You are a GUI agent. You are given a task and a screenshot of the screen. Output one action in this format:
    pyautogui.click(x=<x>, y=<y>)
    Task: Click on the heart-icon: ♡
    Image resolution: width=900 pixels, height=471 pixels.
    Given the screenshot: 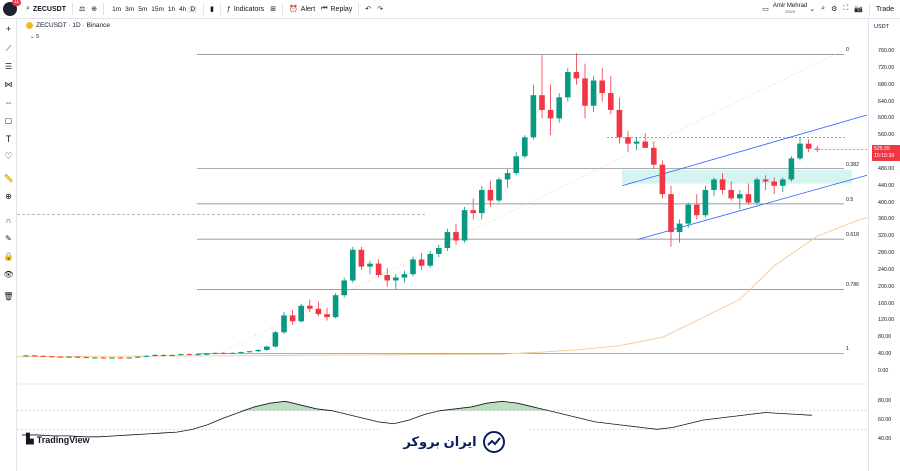 What is the action you would take?
    pyautogui.click(x=8, y=156)
    